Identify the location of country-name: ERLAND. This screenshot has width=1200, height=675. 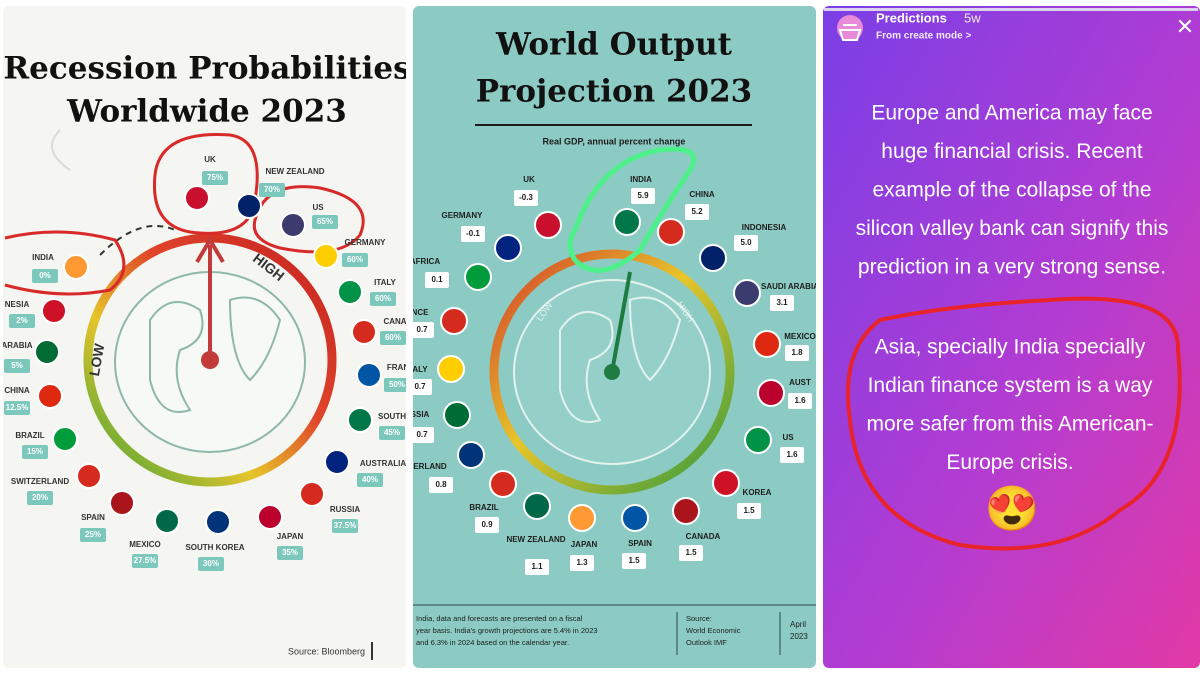
(430, 466).